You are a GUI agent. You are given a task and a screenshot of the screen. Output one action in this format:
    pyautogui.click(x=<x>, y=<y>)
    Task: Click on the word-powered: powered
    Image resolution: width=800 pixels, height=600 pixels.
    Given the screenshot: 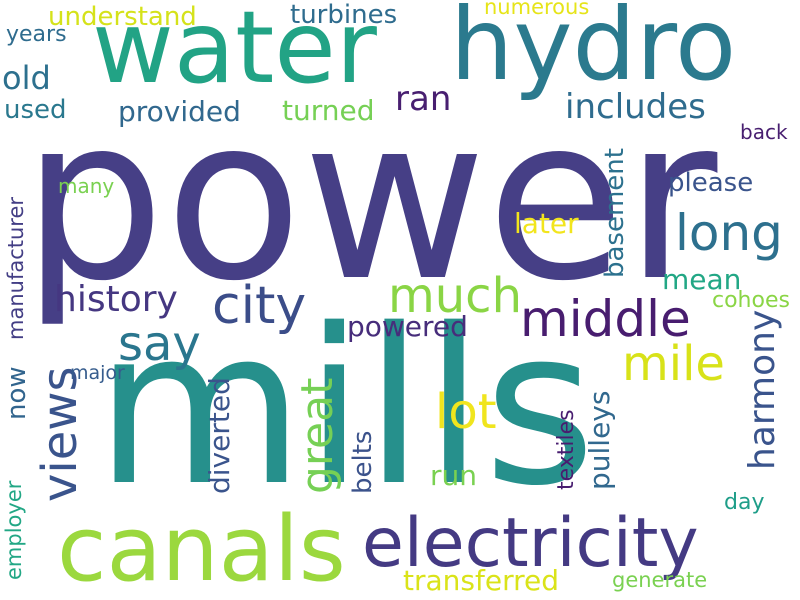 What is the action you would take?
    pyautogui.click(x=407, y=326)
    